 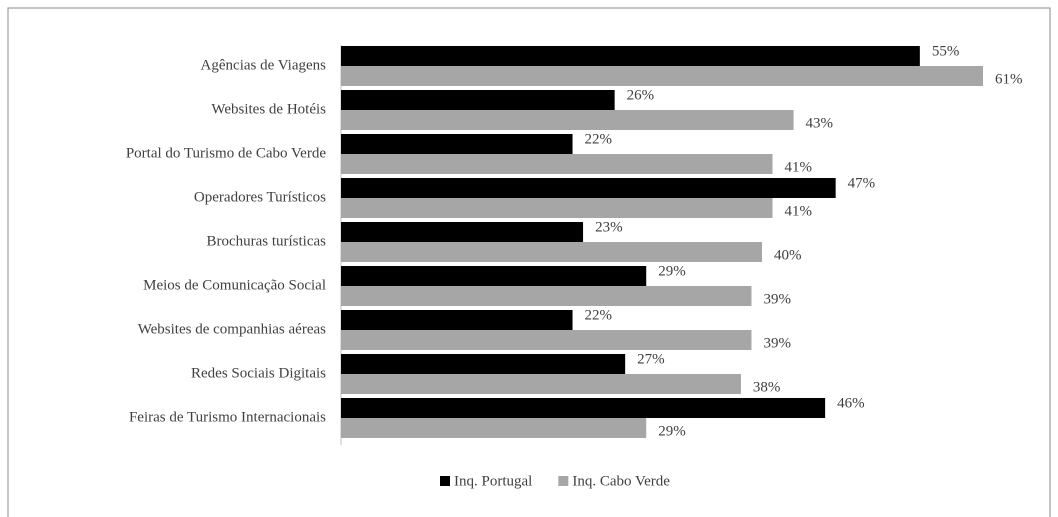 I want to click on y-tick-label: Operadores Turísticos, so click(x=260, y=197).